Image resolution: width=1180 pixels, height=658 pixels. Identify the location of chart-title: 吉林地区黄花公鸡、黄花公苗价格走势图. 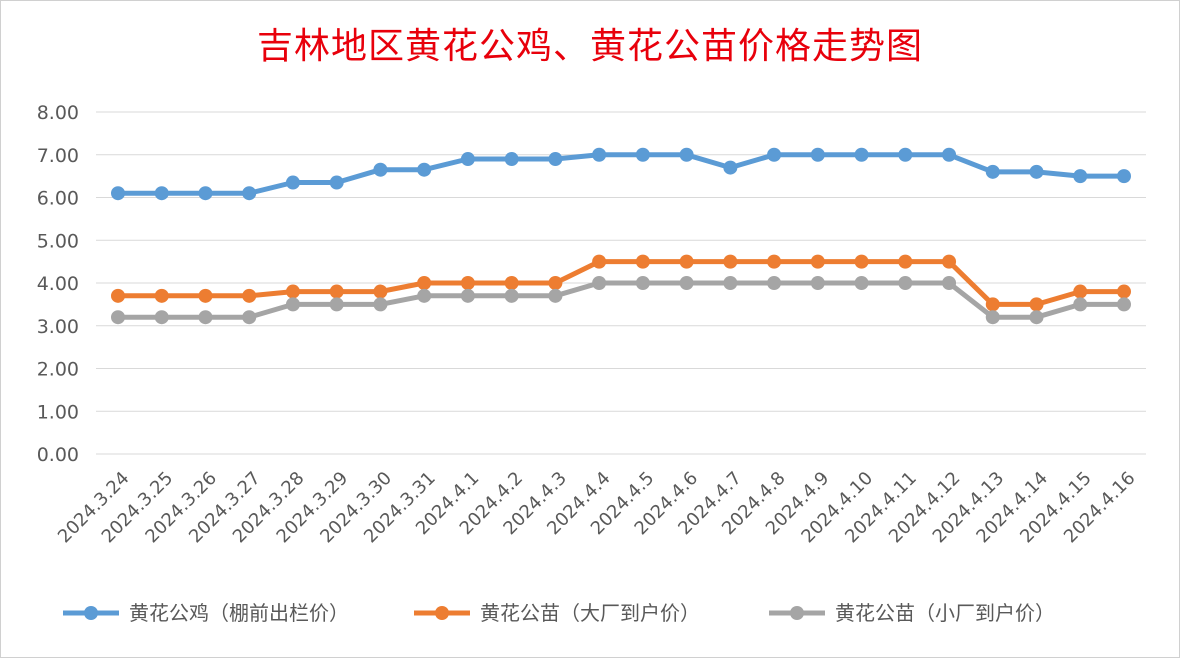
(589, 46).